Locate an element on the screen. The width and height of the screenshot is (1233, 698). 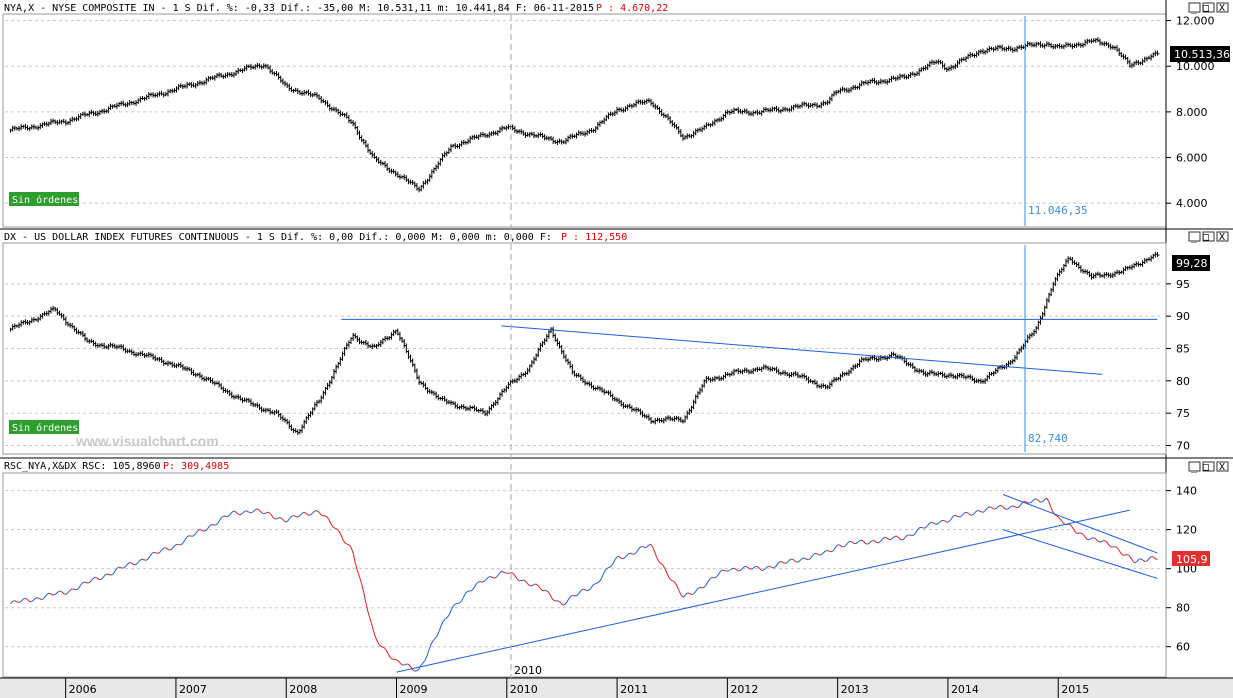
y-tick-label: 95 is located at coordinates (1183, 284).